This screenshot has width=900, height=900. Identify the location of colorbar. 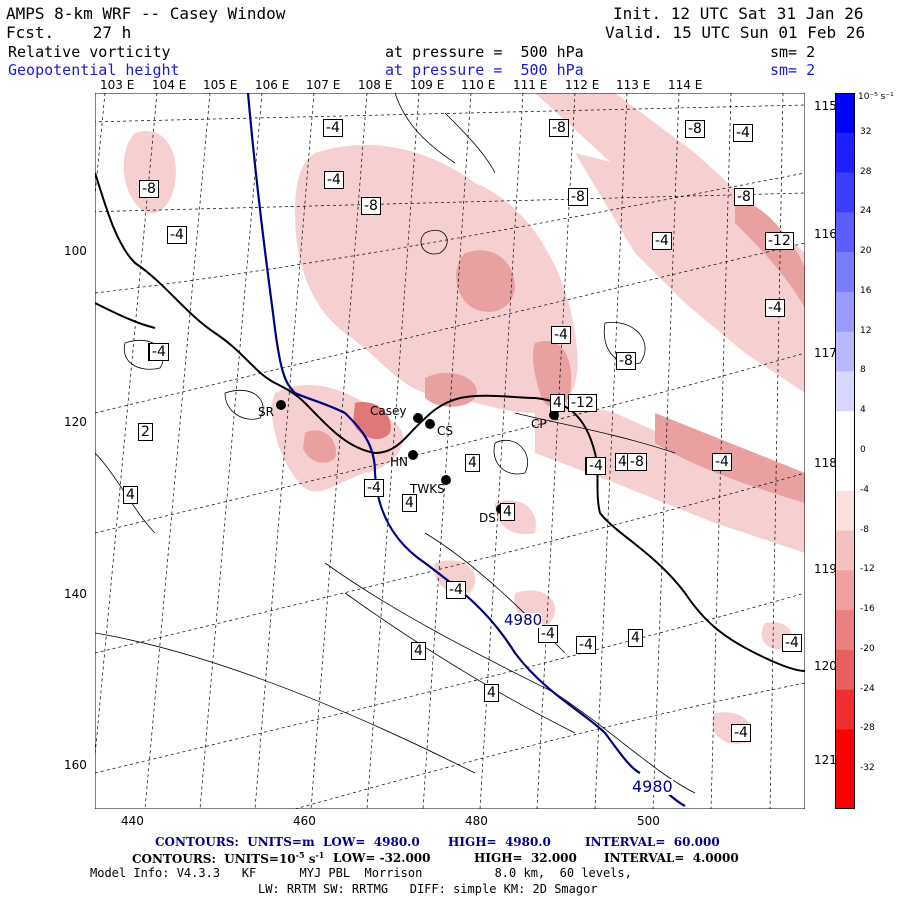
(845, 451).